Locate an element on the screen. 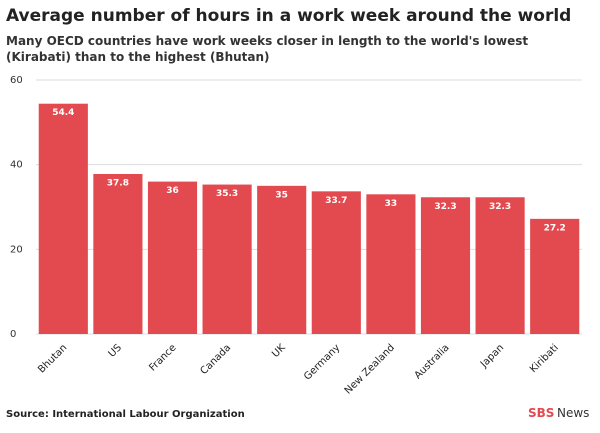 The height and width of the screenshot is (433, 600). x-tick-label: Germany is located at coordinates (322, 362).